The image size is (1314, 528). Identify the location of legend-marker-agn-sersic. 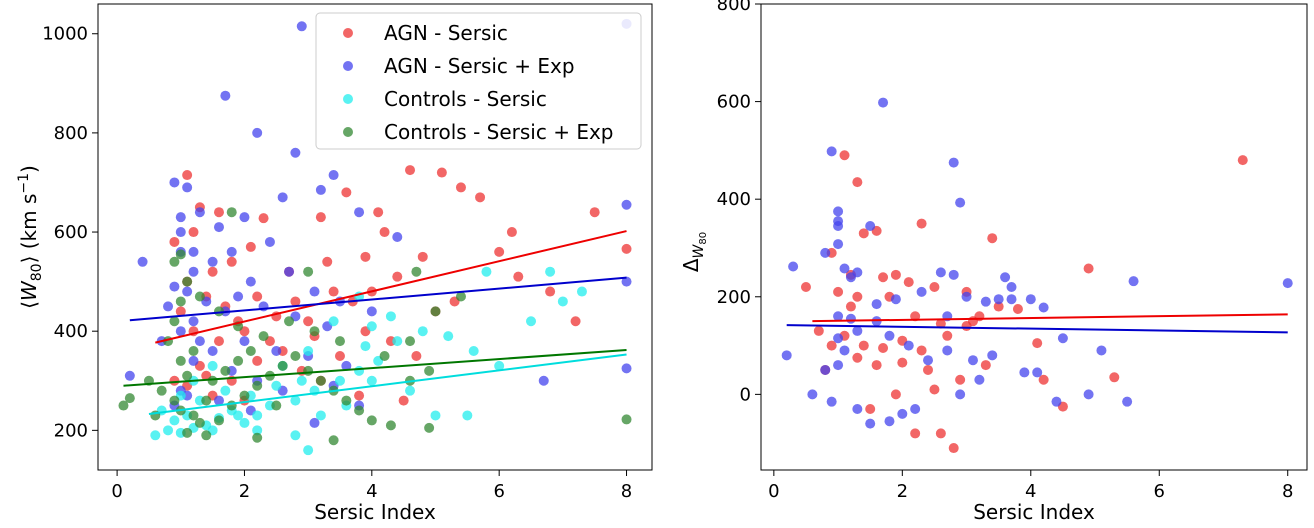
(348, 33).